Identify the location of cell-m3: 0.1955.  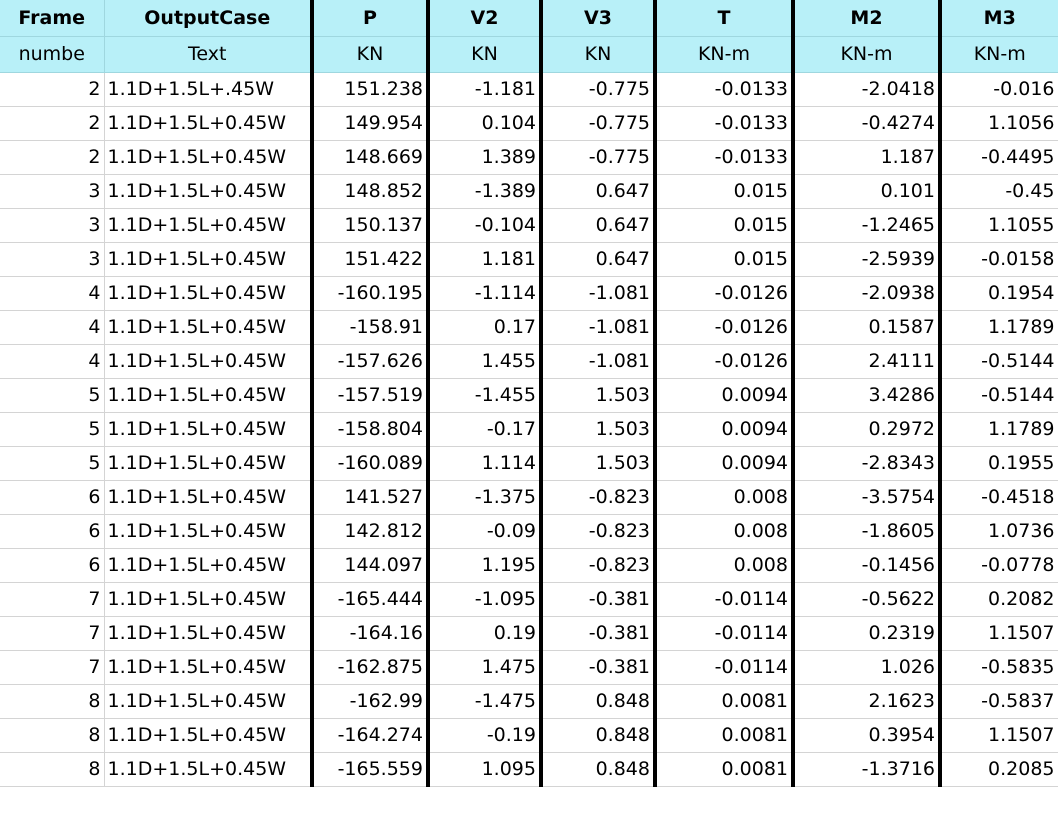
(999, 463).